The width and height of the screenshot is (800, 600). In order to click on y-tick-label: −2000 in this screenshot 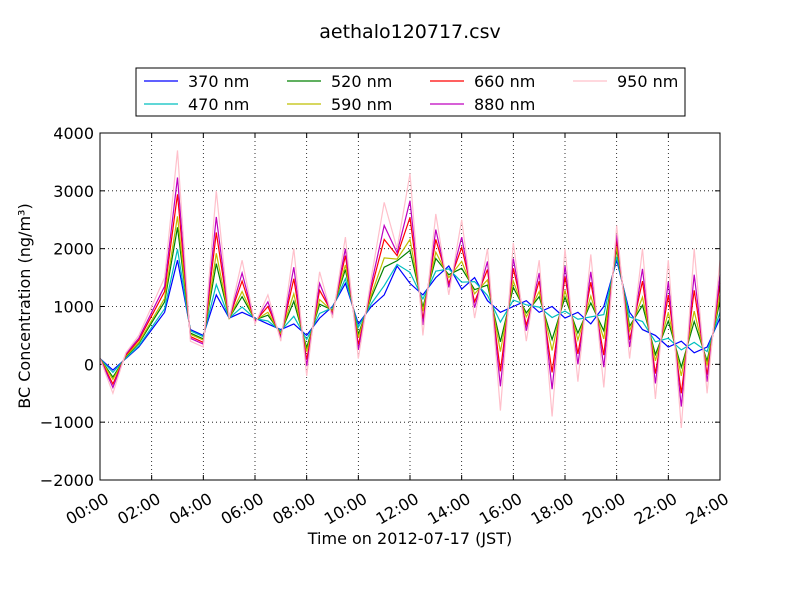, I will do `click(67, 480)`.